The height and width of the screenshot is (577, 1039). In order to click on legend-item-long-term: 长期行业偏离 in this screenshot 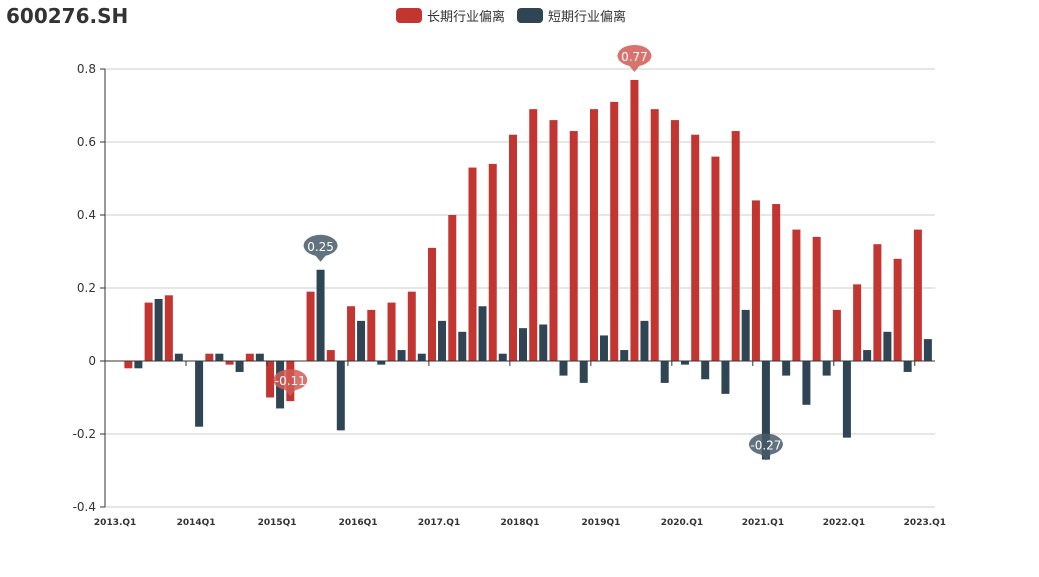, I will do `click(450, 15)`.